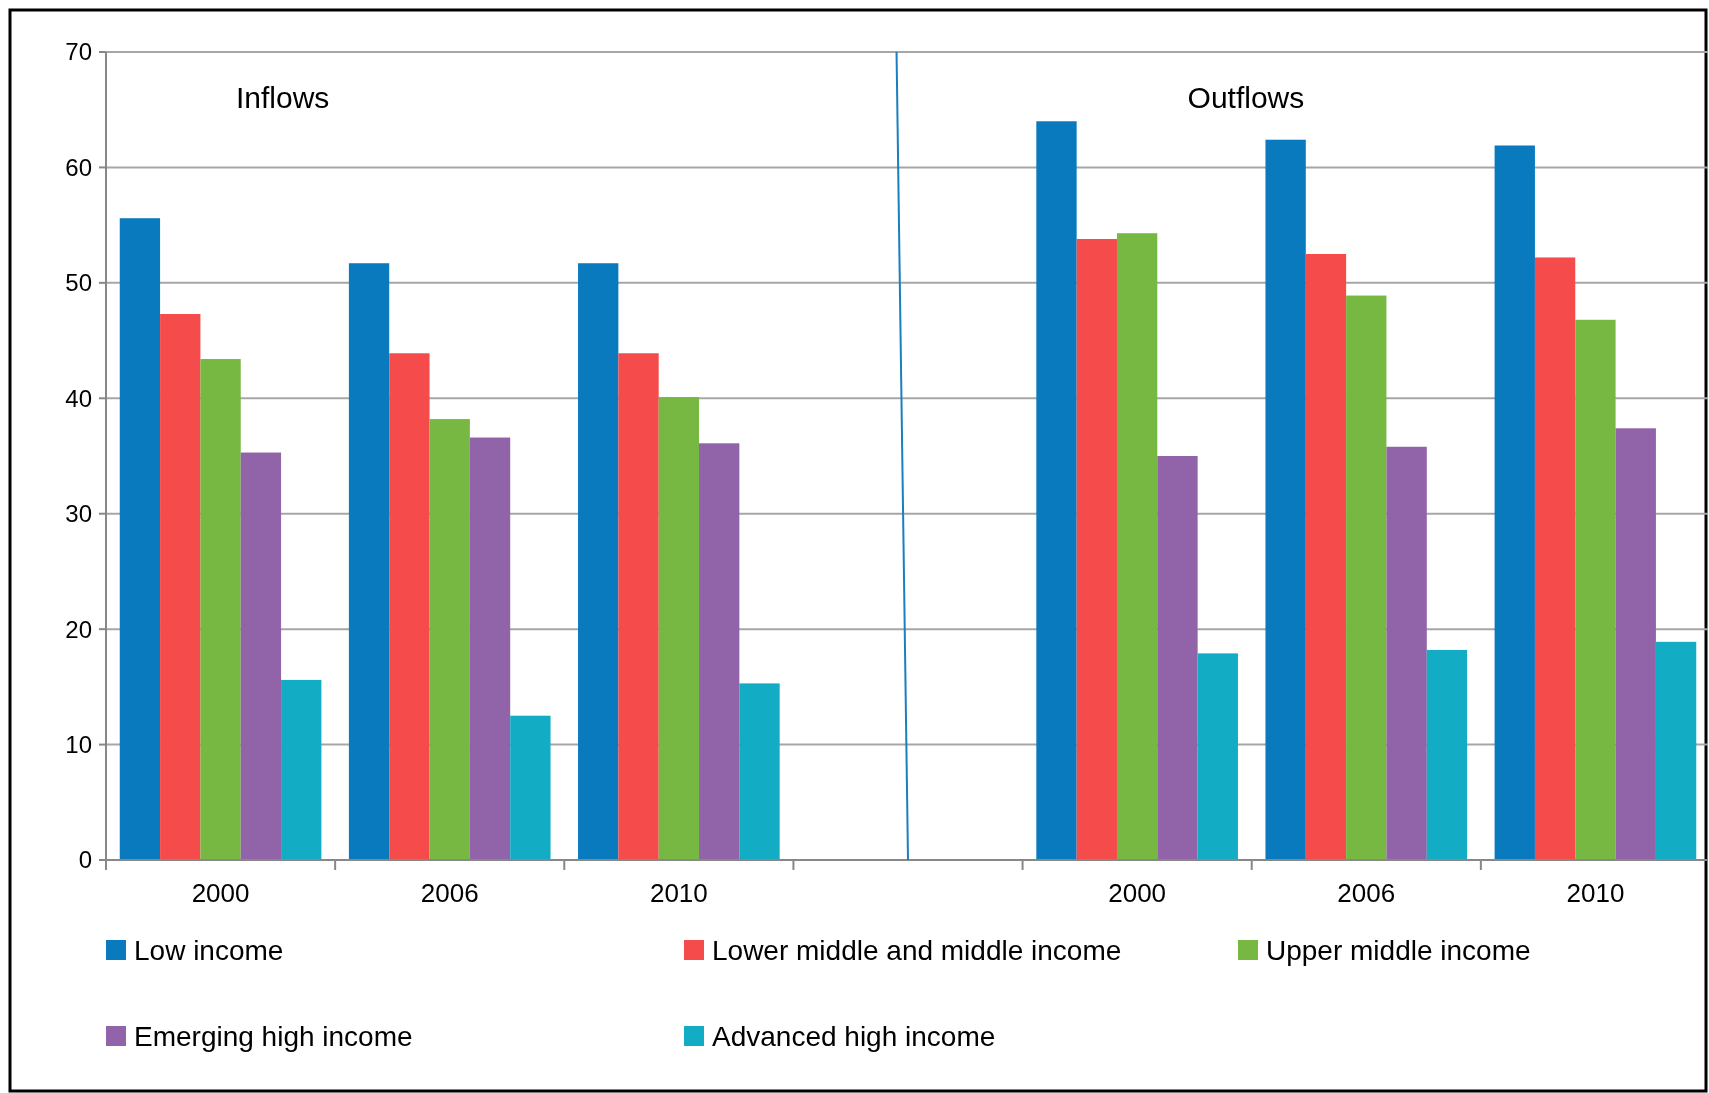 The width and height of the screenshot is (1709, 1093). What do you see at coordinates (1398, 950) in the screenshot?
I see `legend-label: Upper middle income` at bounding box center [1398, 950].